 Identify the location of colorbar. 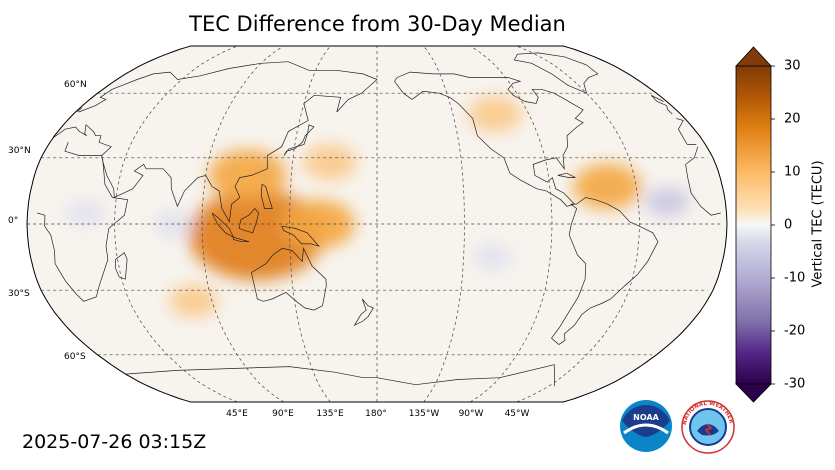
(755, 224).